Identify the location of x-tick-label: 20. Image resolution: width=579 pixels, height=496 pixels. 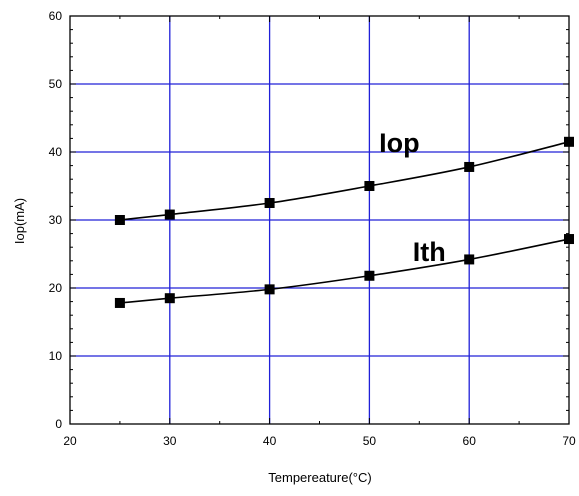
(70, 441).